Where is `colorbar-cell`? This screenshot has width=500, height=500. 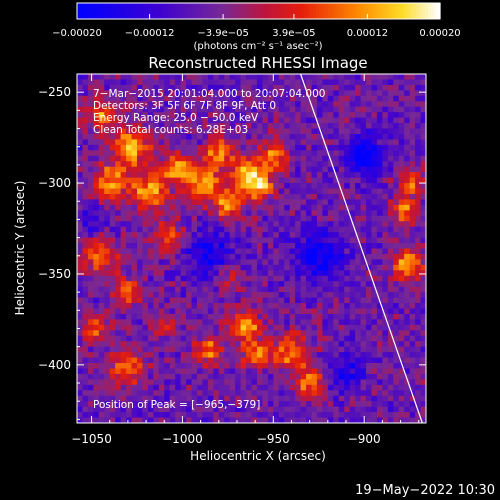 colorbar-cell is located at coordinates (224, 11).